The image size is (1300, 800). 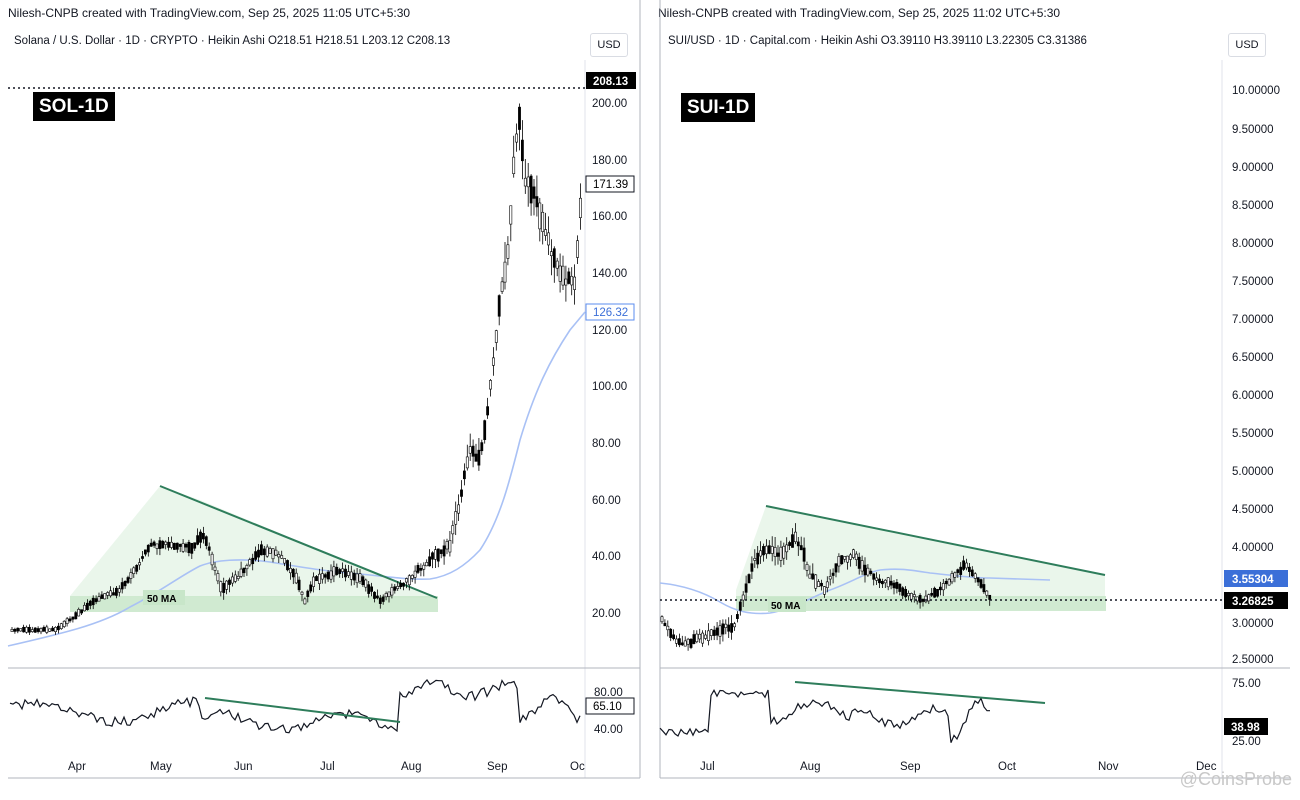 I want to click on sol-x-tick: May, so click(x=161, y=767).